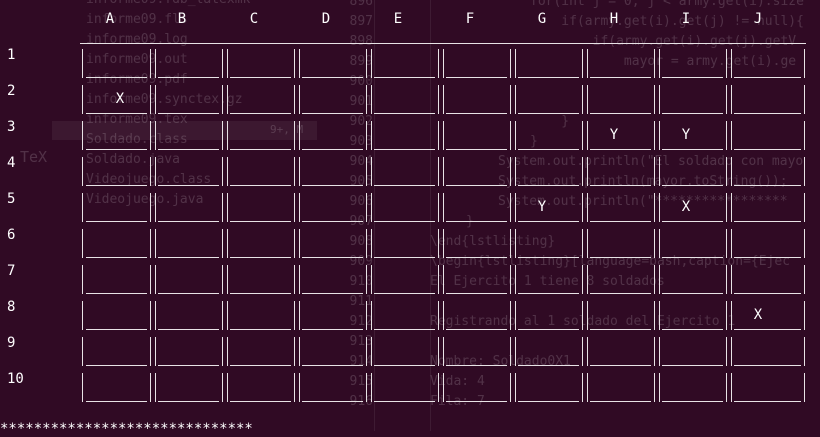 This screenshot has height=437, width=820. What do you see at coordinates (254, 19) in the screenshot?
I see `column-label: C` at bounding box center [254, 19].